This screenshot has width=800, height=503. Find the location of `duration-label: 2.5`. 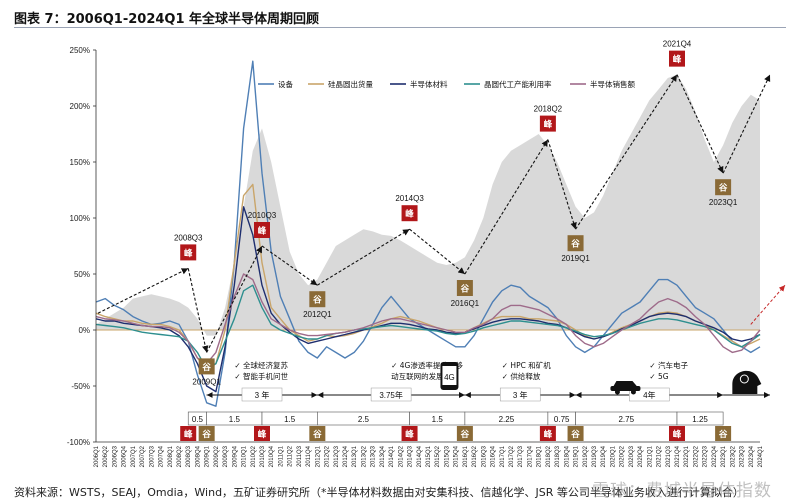

duration-label: 2.5 is located at coordinates (364, 419).